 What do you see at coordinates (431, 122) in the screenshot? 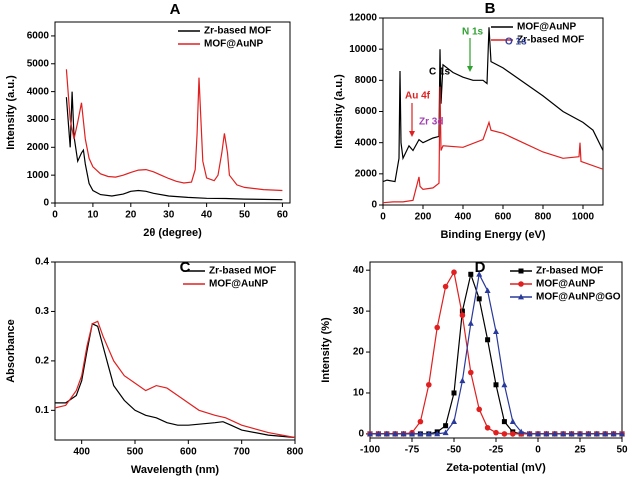
I see `annotation: Zr 3d` at bounding box center [431, 122].